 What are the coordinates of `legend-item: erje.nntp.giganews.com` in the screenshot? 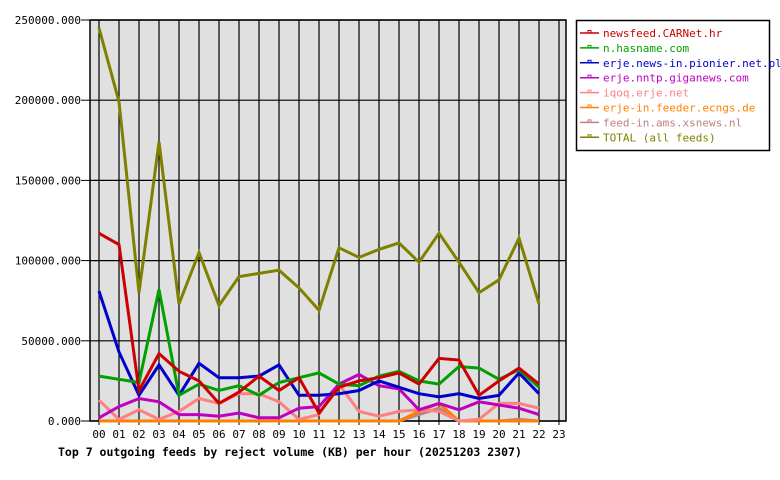 It's located at (664, 78).